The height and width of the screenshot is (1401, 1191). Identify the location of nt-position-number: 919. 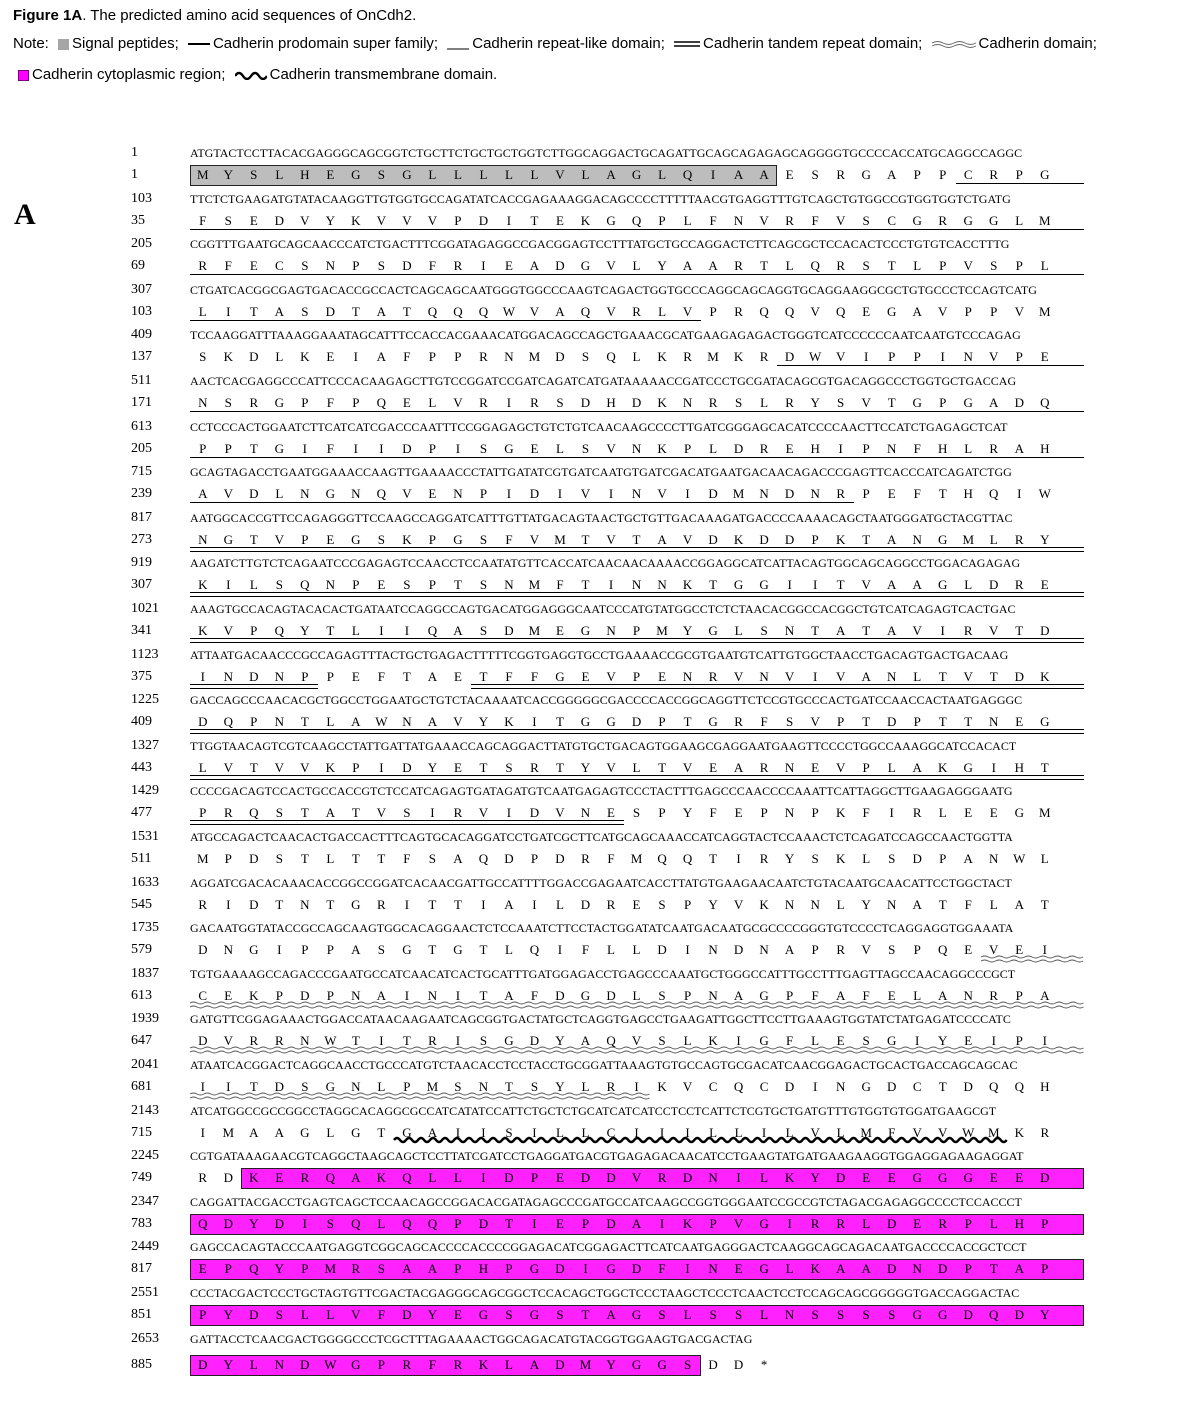
(141, 562).